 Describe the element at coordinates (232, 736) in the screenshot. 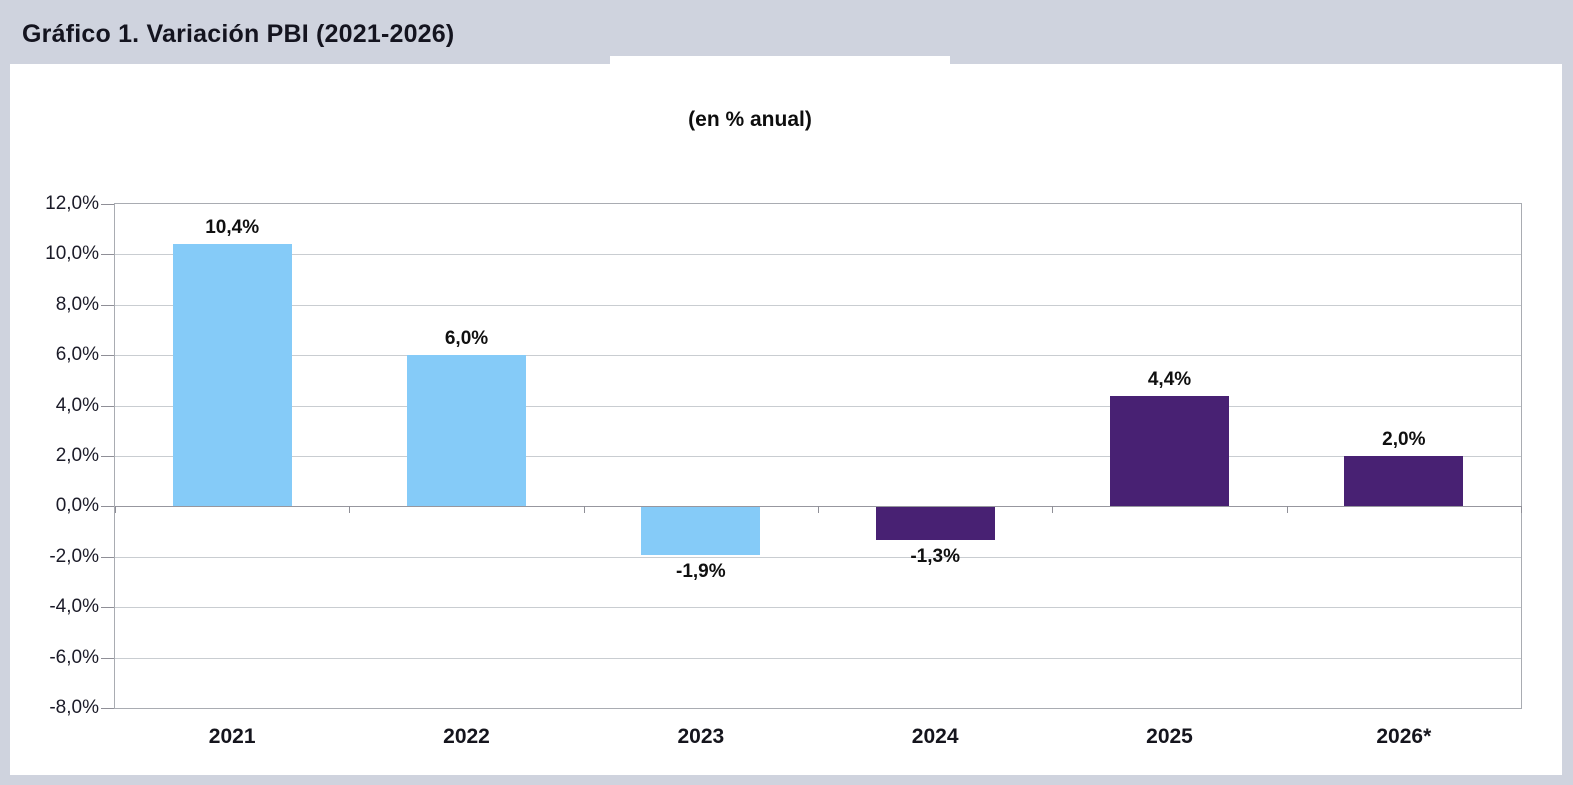

I see `x-axis-label-2021: 2021` at that location.